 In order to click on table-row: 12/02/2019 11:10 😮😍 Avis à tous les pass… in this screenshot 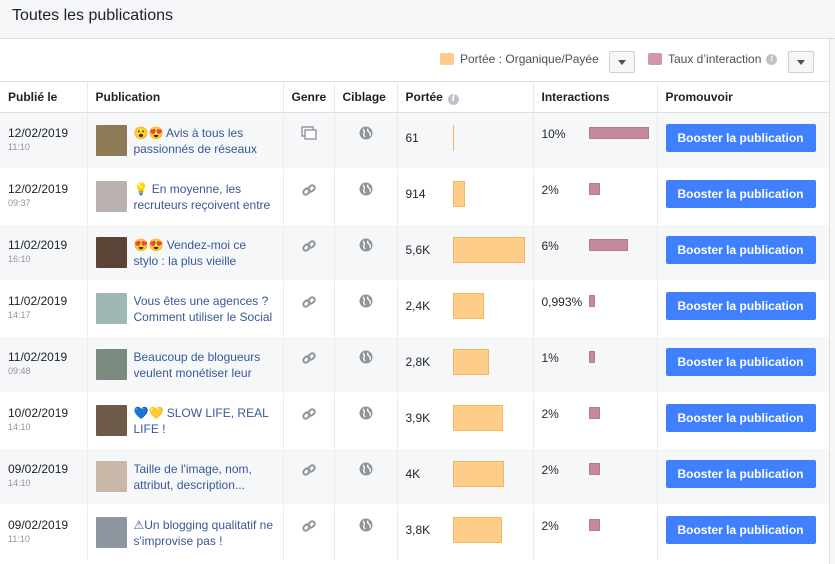, I will do `click(414, 140)`.